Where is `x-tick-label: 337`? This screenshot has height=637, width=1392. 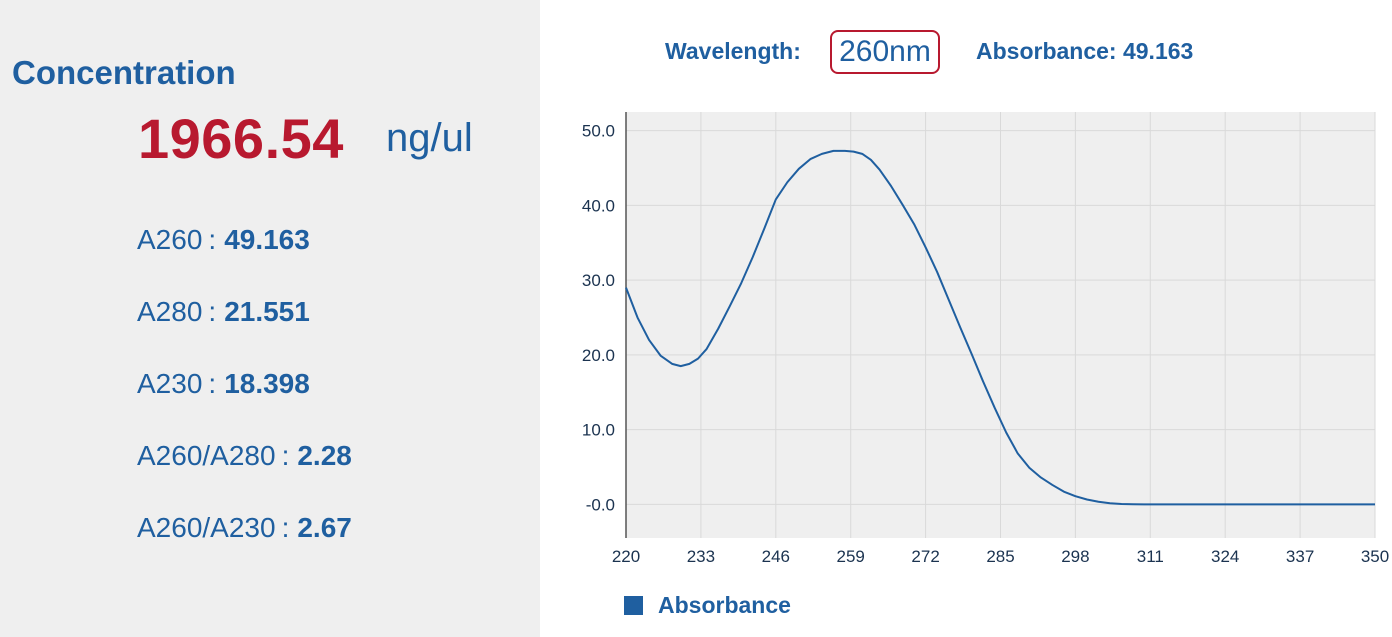 x-tick-label: 337 is located at coordinates (1300, 556).